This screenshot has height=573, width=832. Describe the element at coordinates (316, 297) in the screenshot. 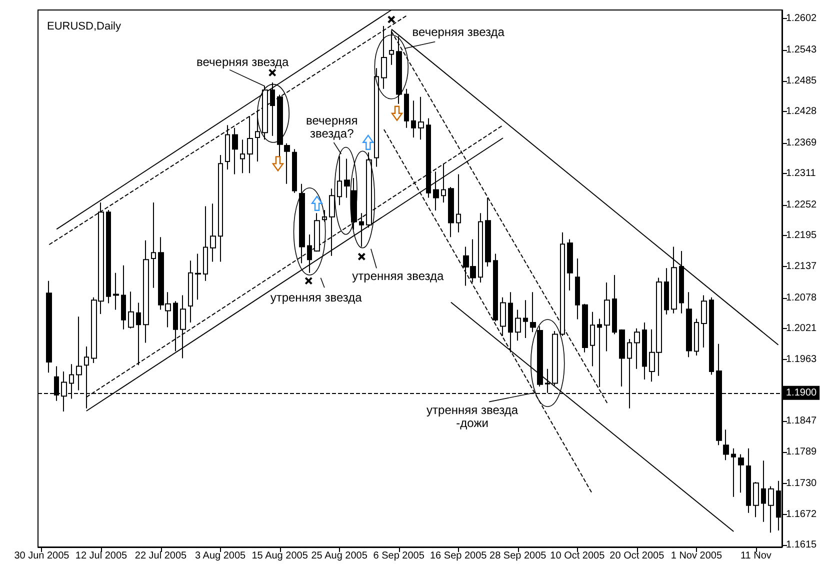

I see `annotation: утренняя звезда` at that location.